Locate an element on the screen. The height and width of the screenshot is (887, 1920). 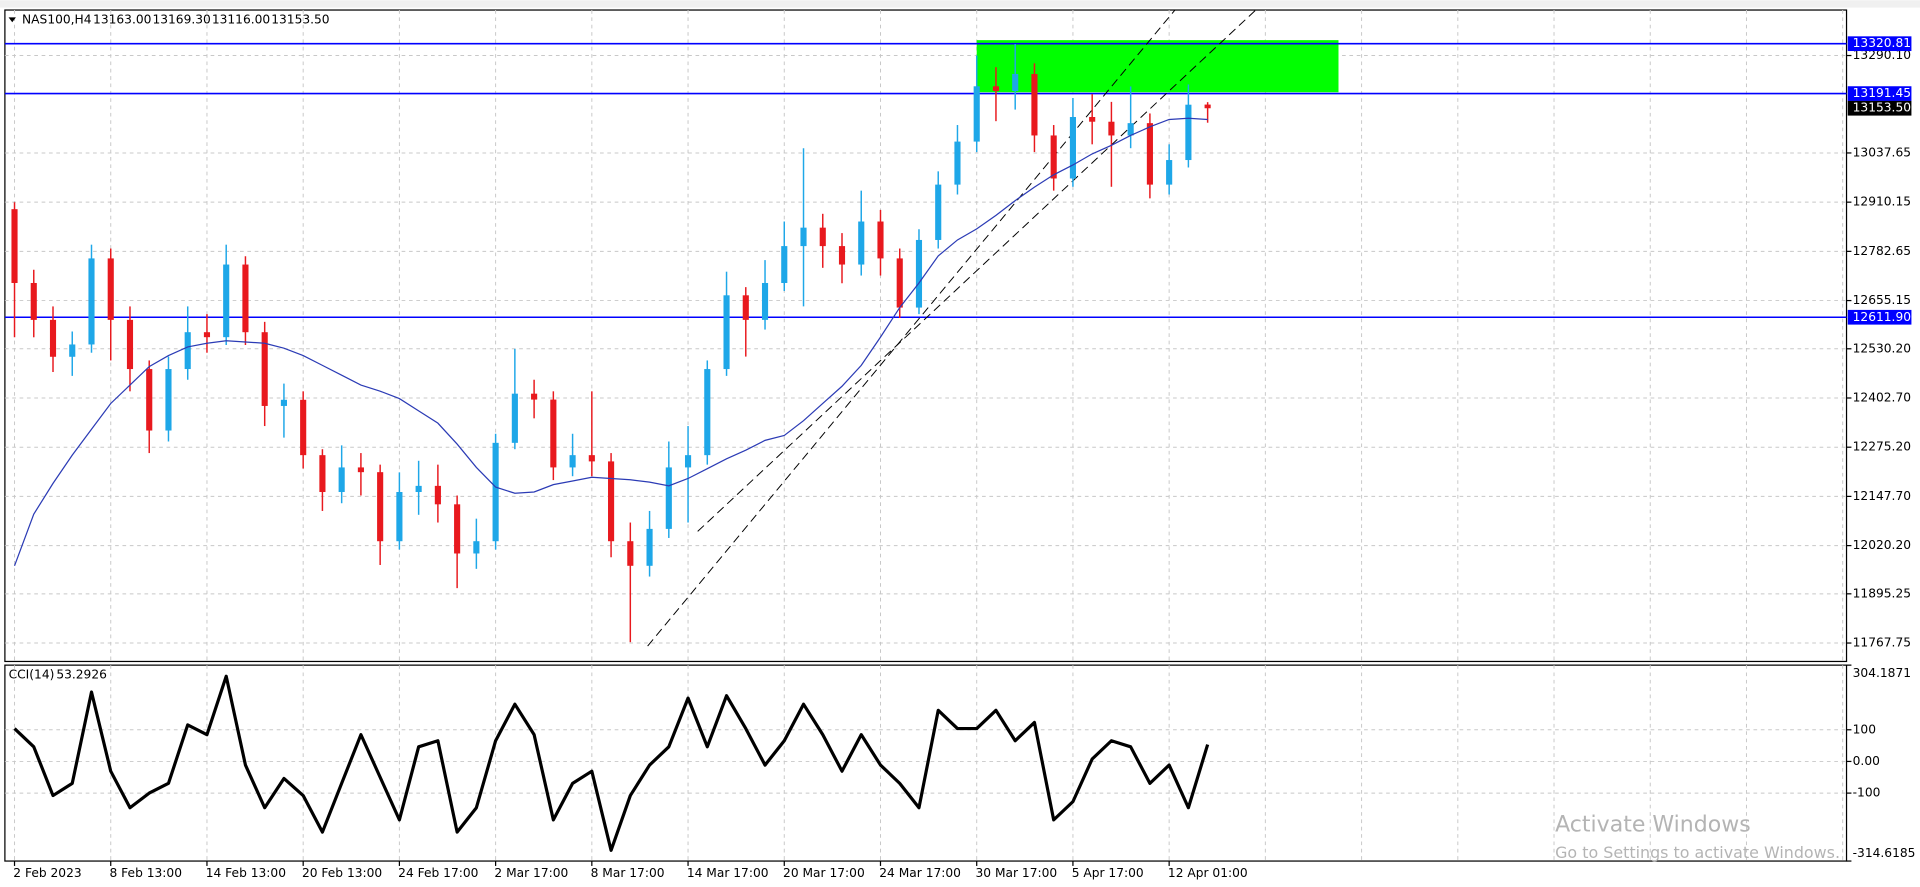
header-value: 13169.30 is located at coordinates (181, 19).